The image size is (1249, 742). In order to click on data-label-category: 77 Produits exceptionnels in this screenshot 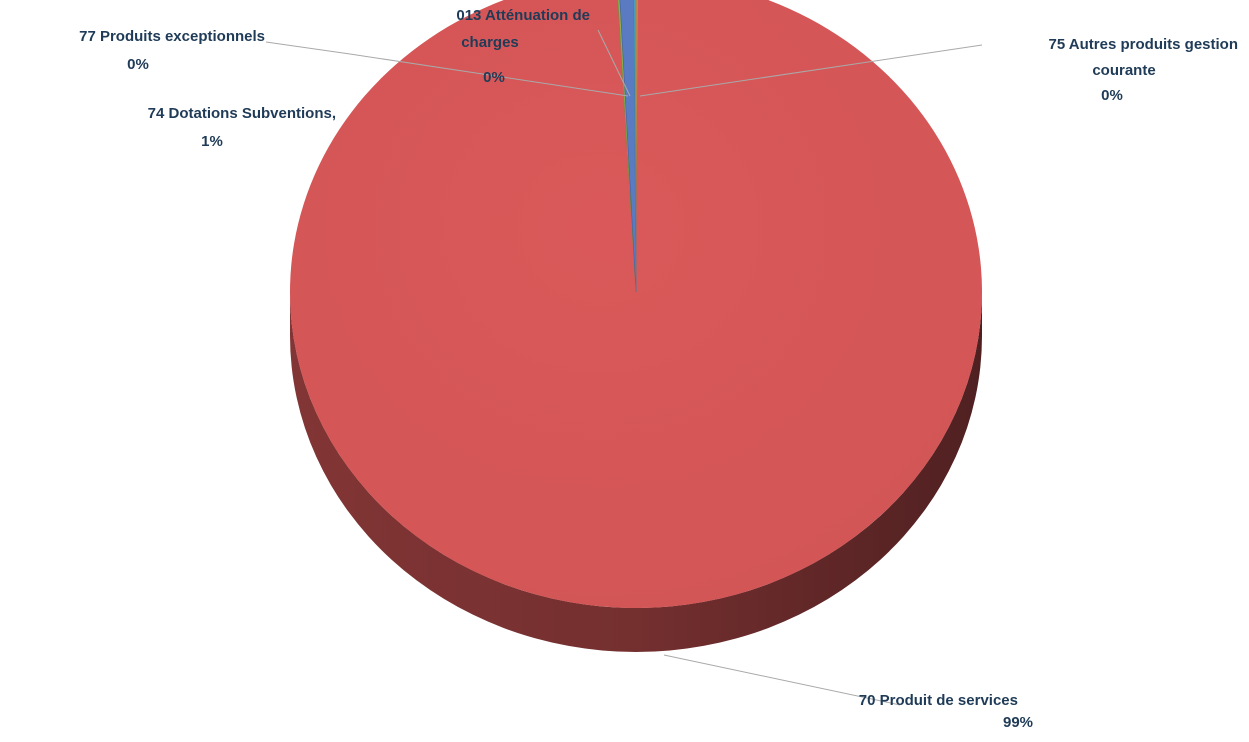, I will do `click(172, 36)`.